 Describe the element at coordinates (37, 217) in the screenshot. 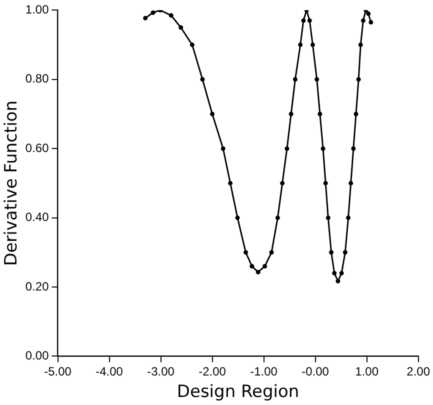

I see `y-tick-label: 0.40` at that location.